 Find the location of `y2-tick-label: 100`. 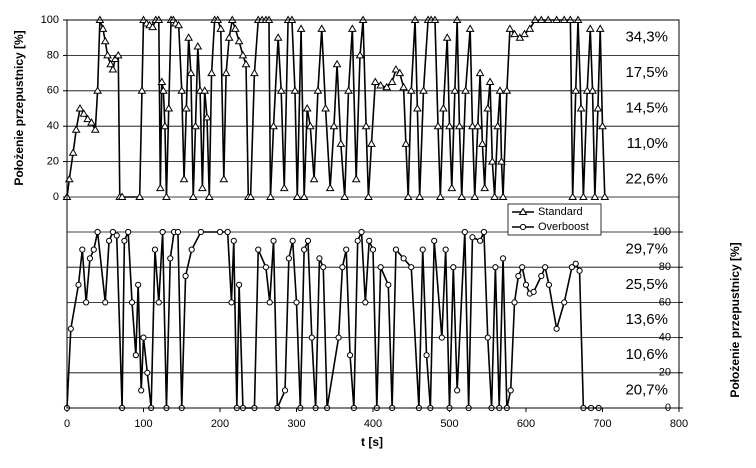

y2-tick-label: 100 is located at coordinates (662, 232).